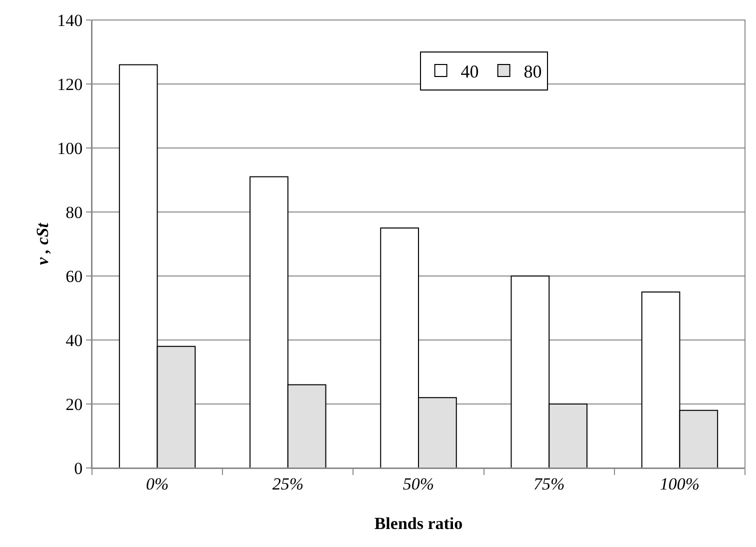 The height and width of the screenshot is (547, 756). I want to click on x-tick-label: 0%, so click(157, 484).